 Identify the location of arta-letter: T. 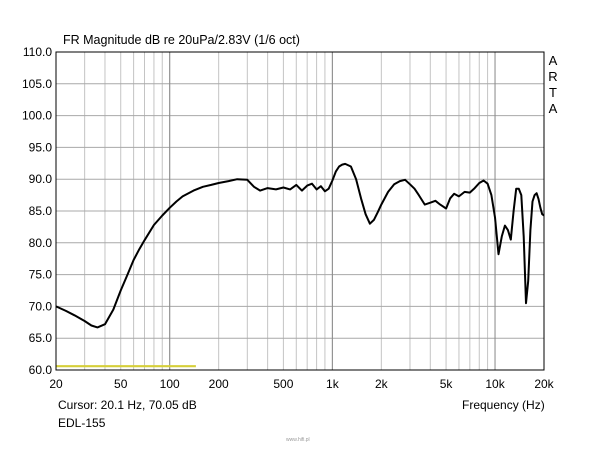
(553, 92).